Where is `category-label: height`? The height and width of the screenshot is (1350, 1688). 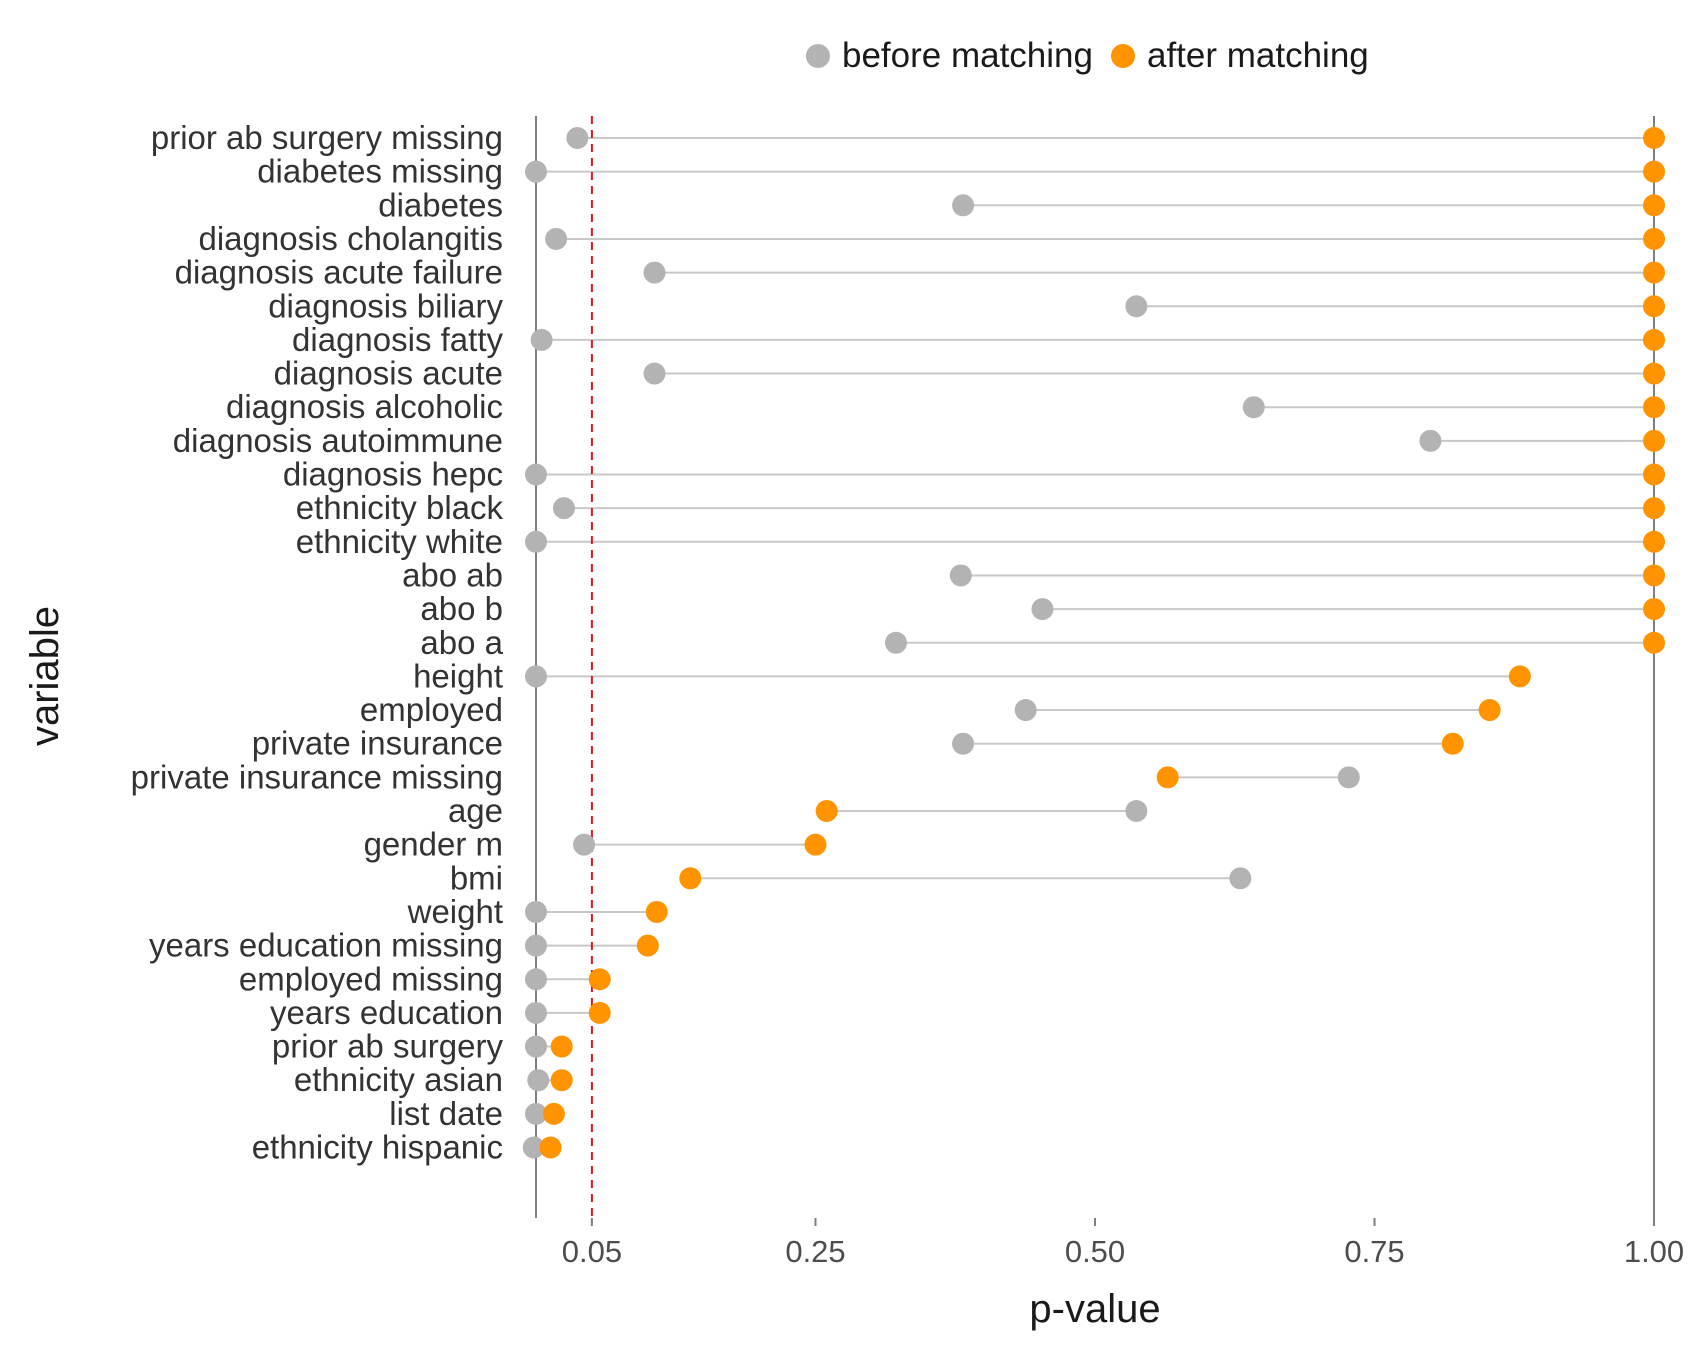
category-label: height is located at coordinates (458, 675).